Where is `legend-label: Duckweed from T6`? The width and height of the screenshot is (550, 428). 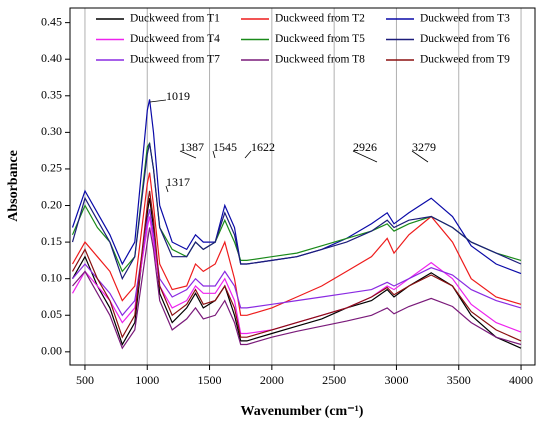
legend-label: Duckweed from T6 is located at coordinates (465, 39).